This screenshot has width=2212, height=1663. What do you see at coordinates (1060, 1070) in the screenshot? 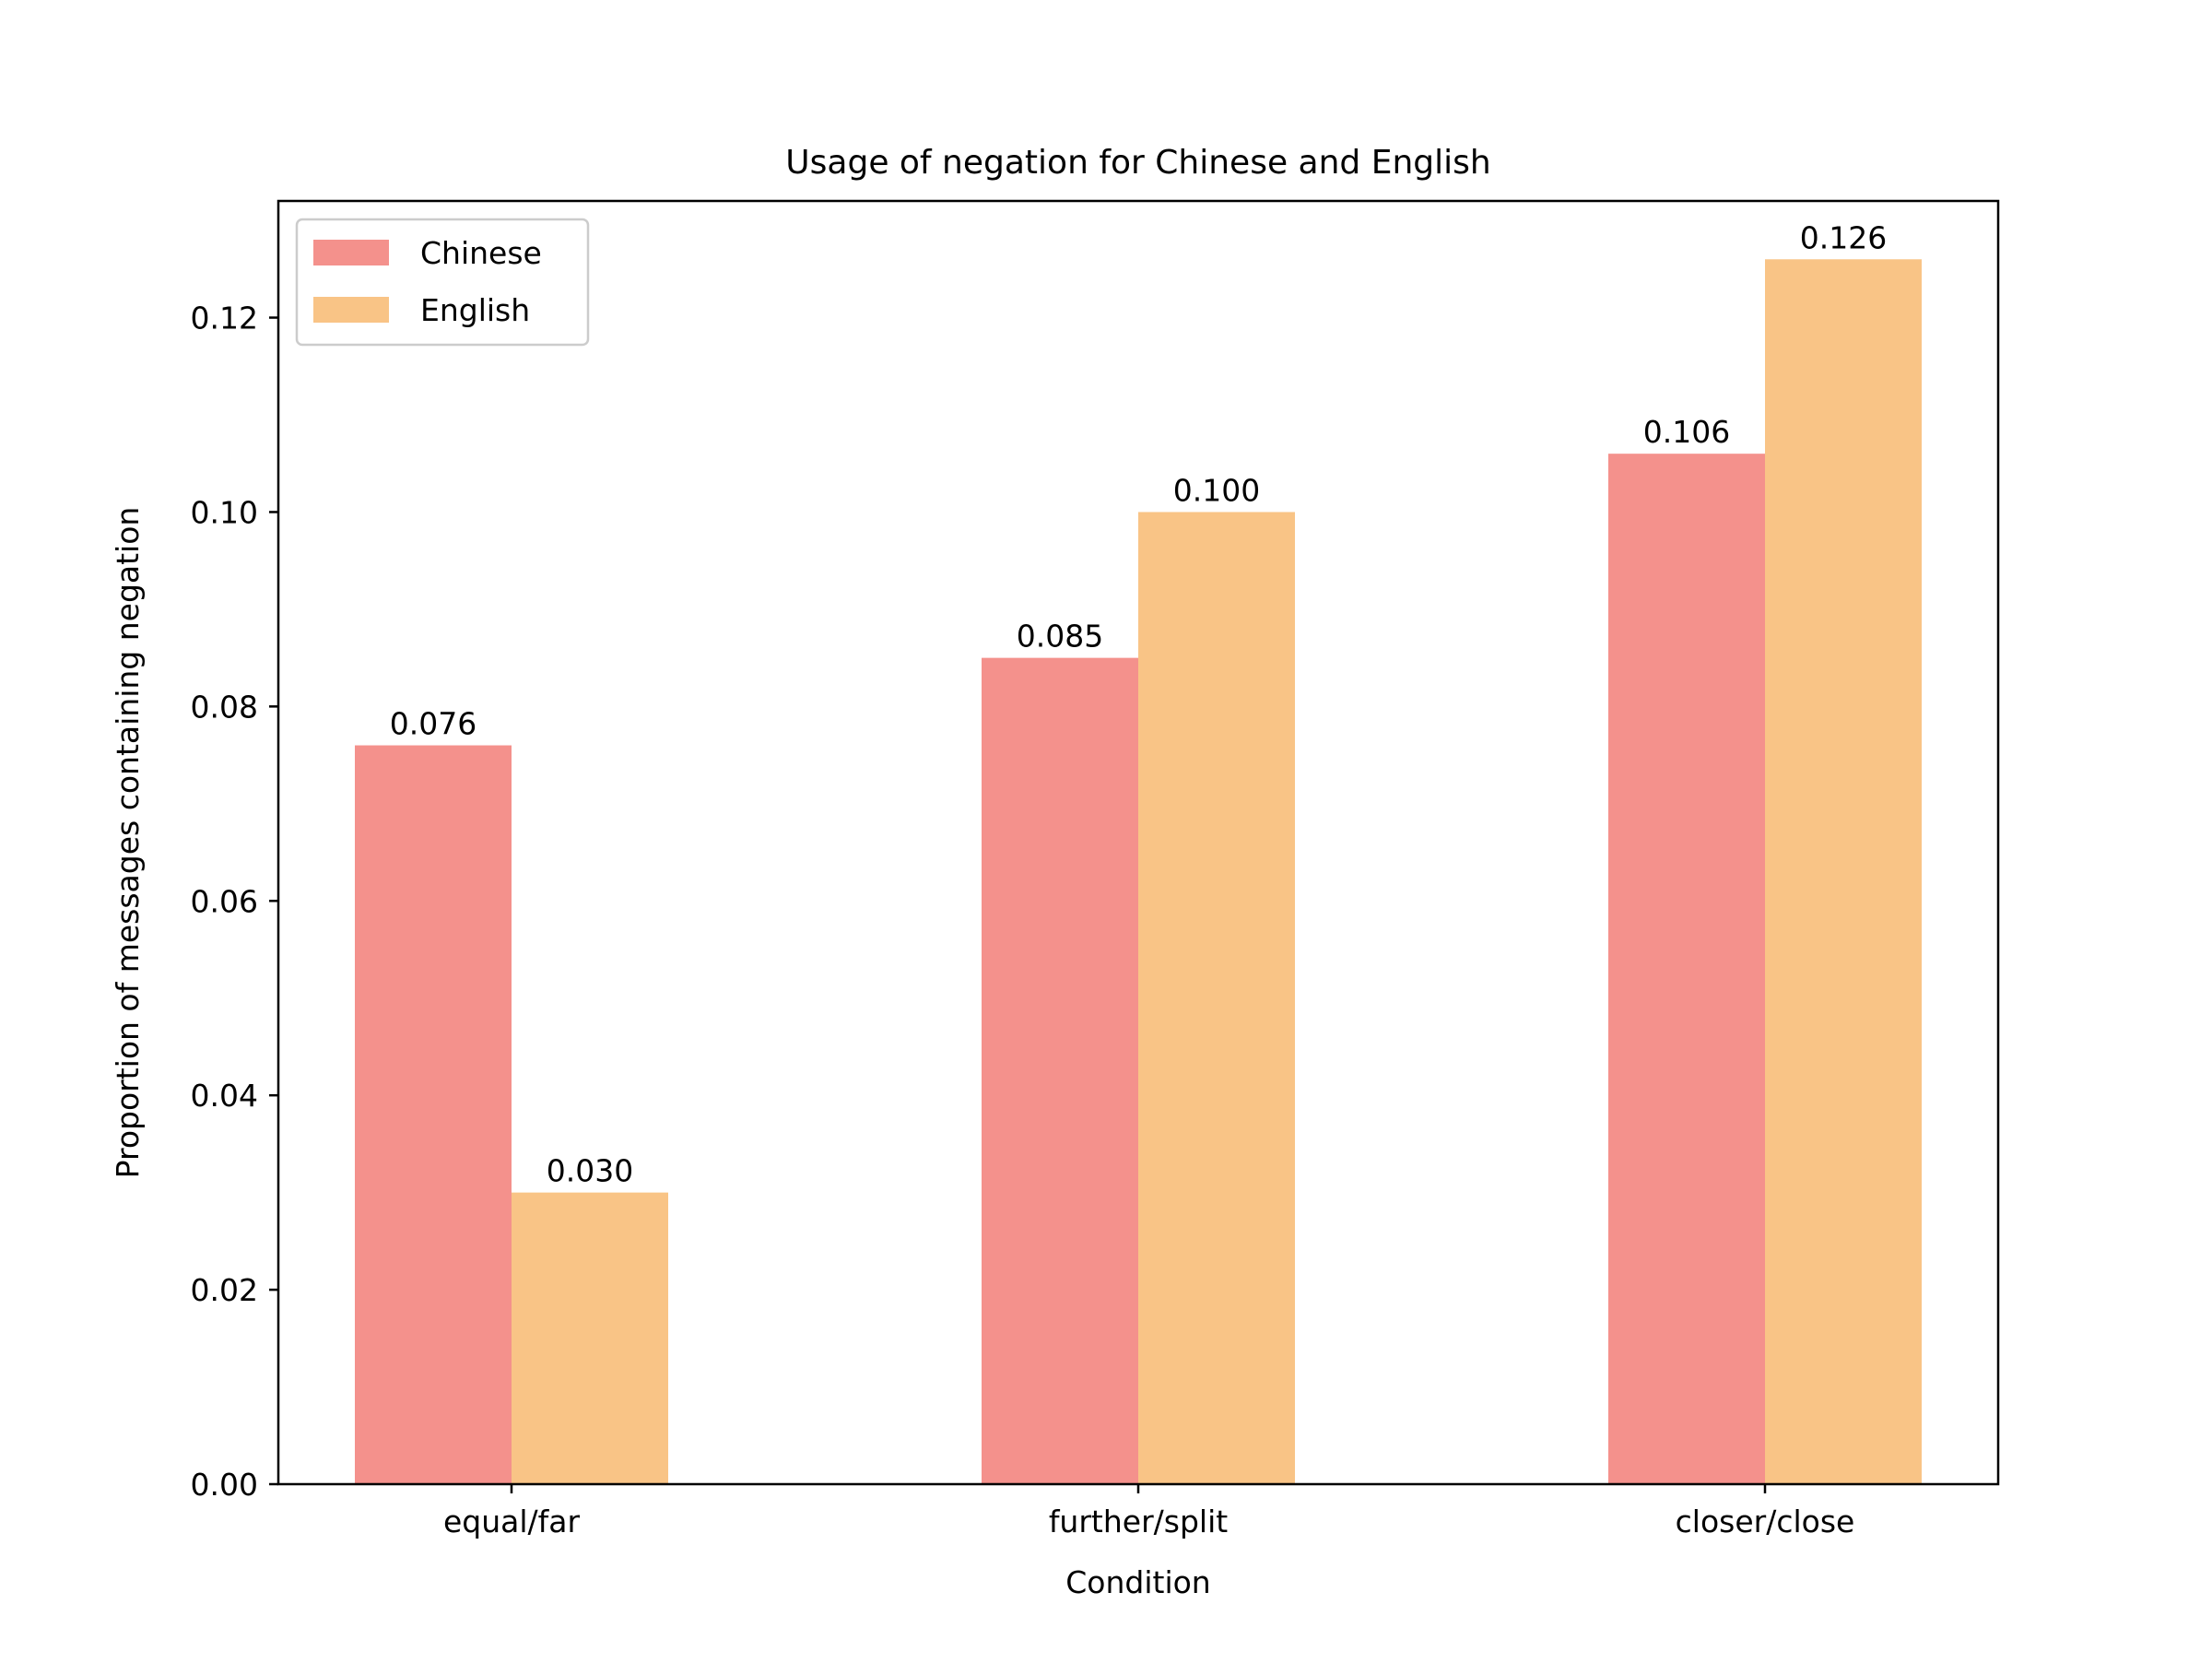
I see `bar-chinese-further-split` at bounding box center [1060, 1070].